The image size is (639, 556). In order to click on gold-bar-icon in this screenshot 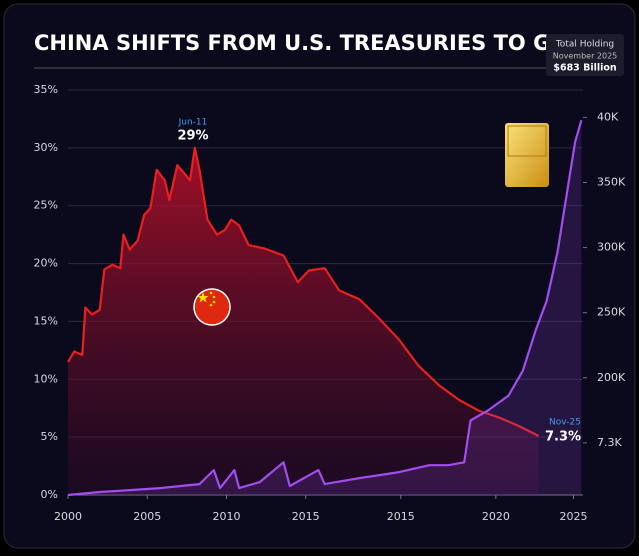, I will do `click(527, 155)`.